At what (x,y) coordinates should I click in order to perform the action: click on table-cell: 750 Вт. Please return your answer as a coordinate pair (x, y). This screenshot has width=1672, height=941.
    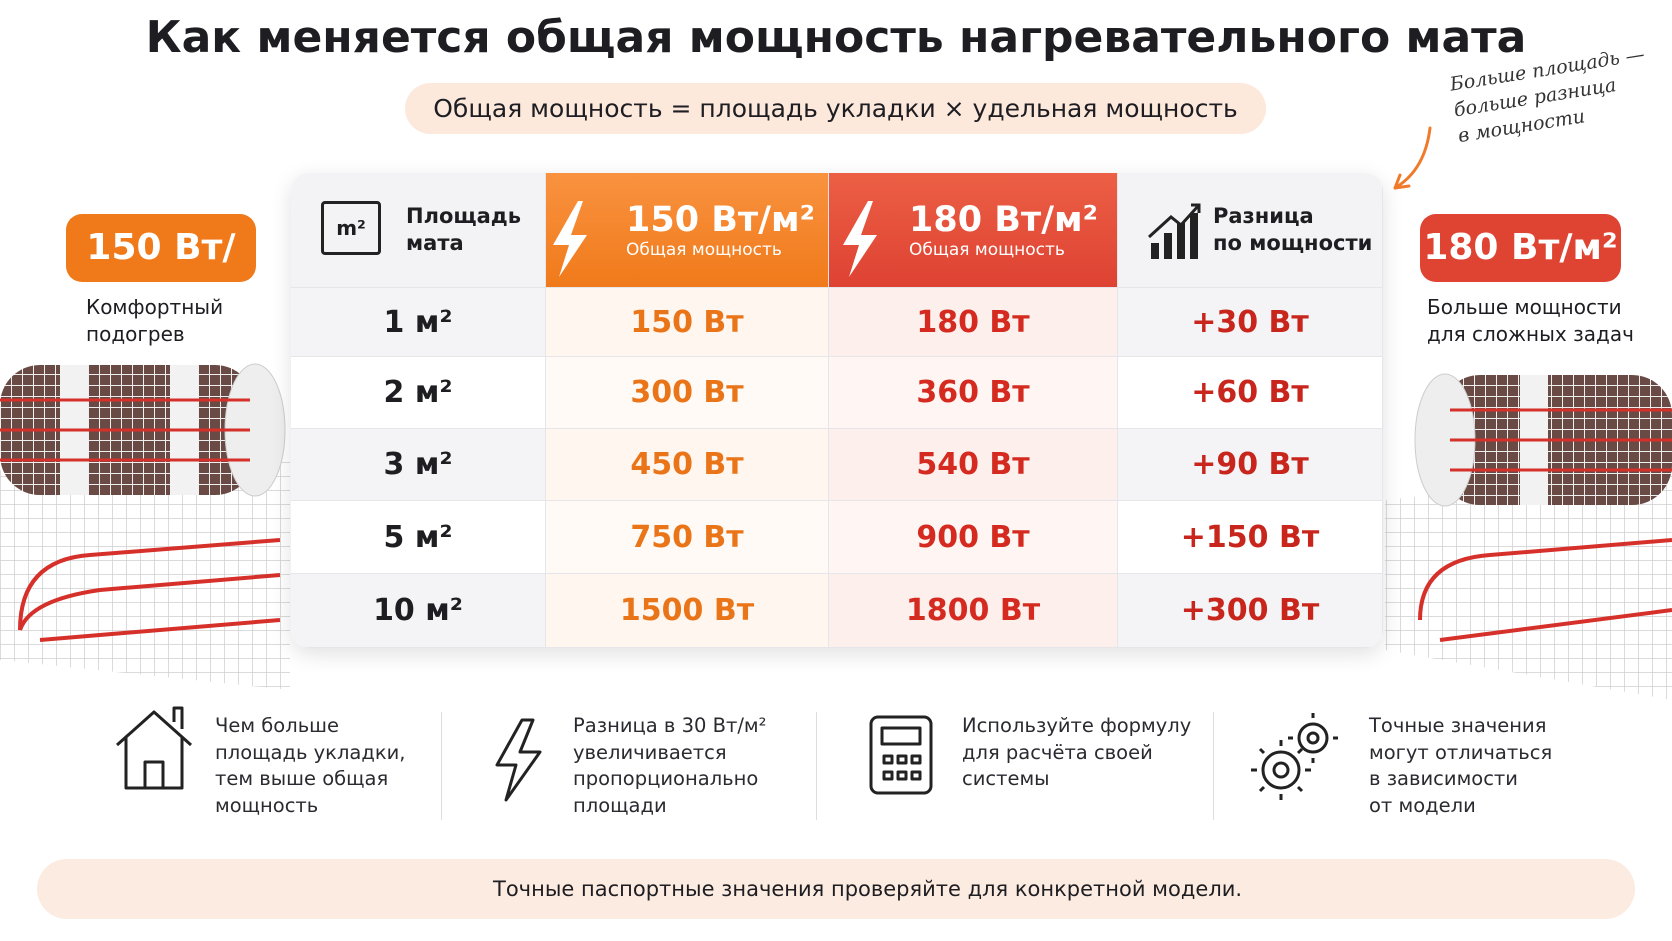
    Looking at the image, I should click on (687, 537).